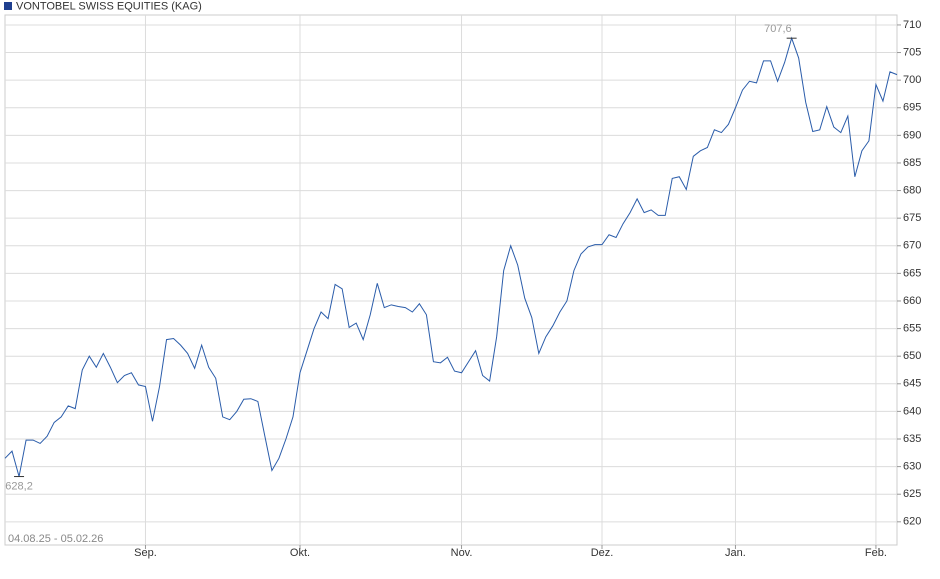 This screenshot has width=940, height=579. What do you see at coordinates (300, 553) in the screenshot?
I see `x-tick-label: Okt.` at bounding box center [300, 553].